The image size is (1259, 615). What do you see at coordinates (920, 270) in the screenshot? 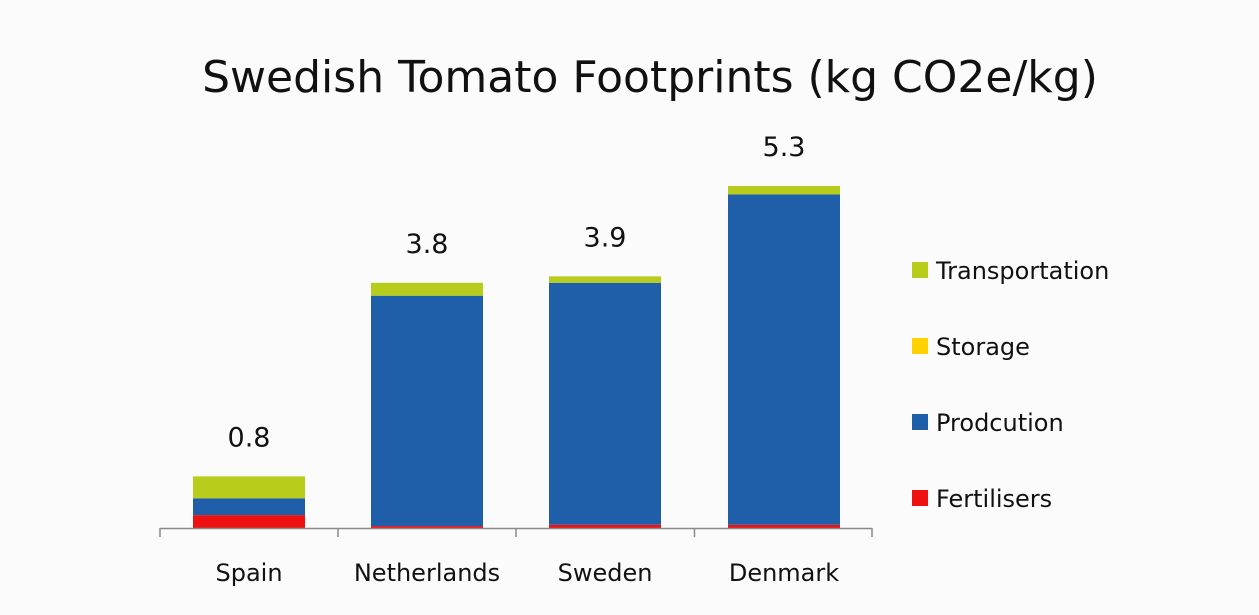
I see `legend-swatch-transportation` at bounding box center [920, 270].